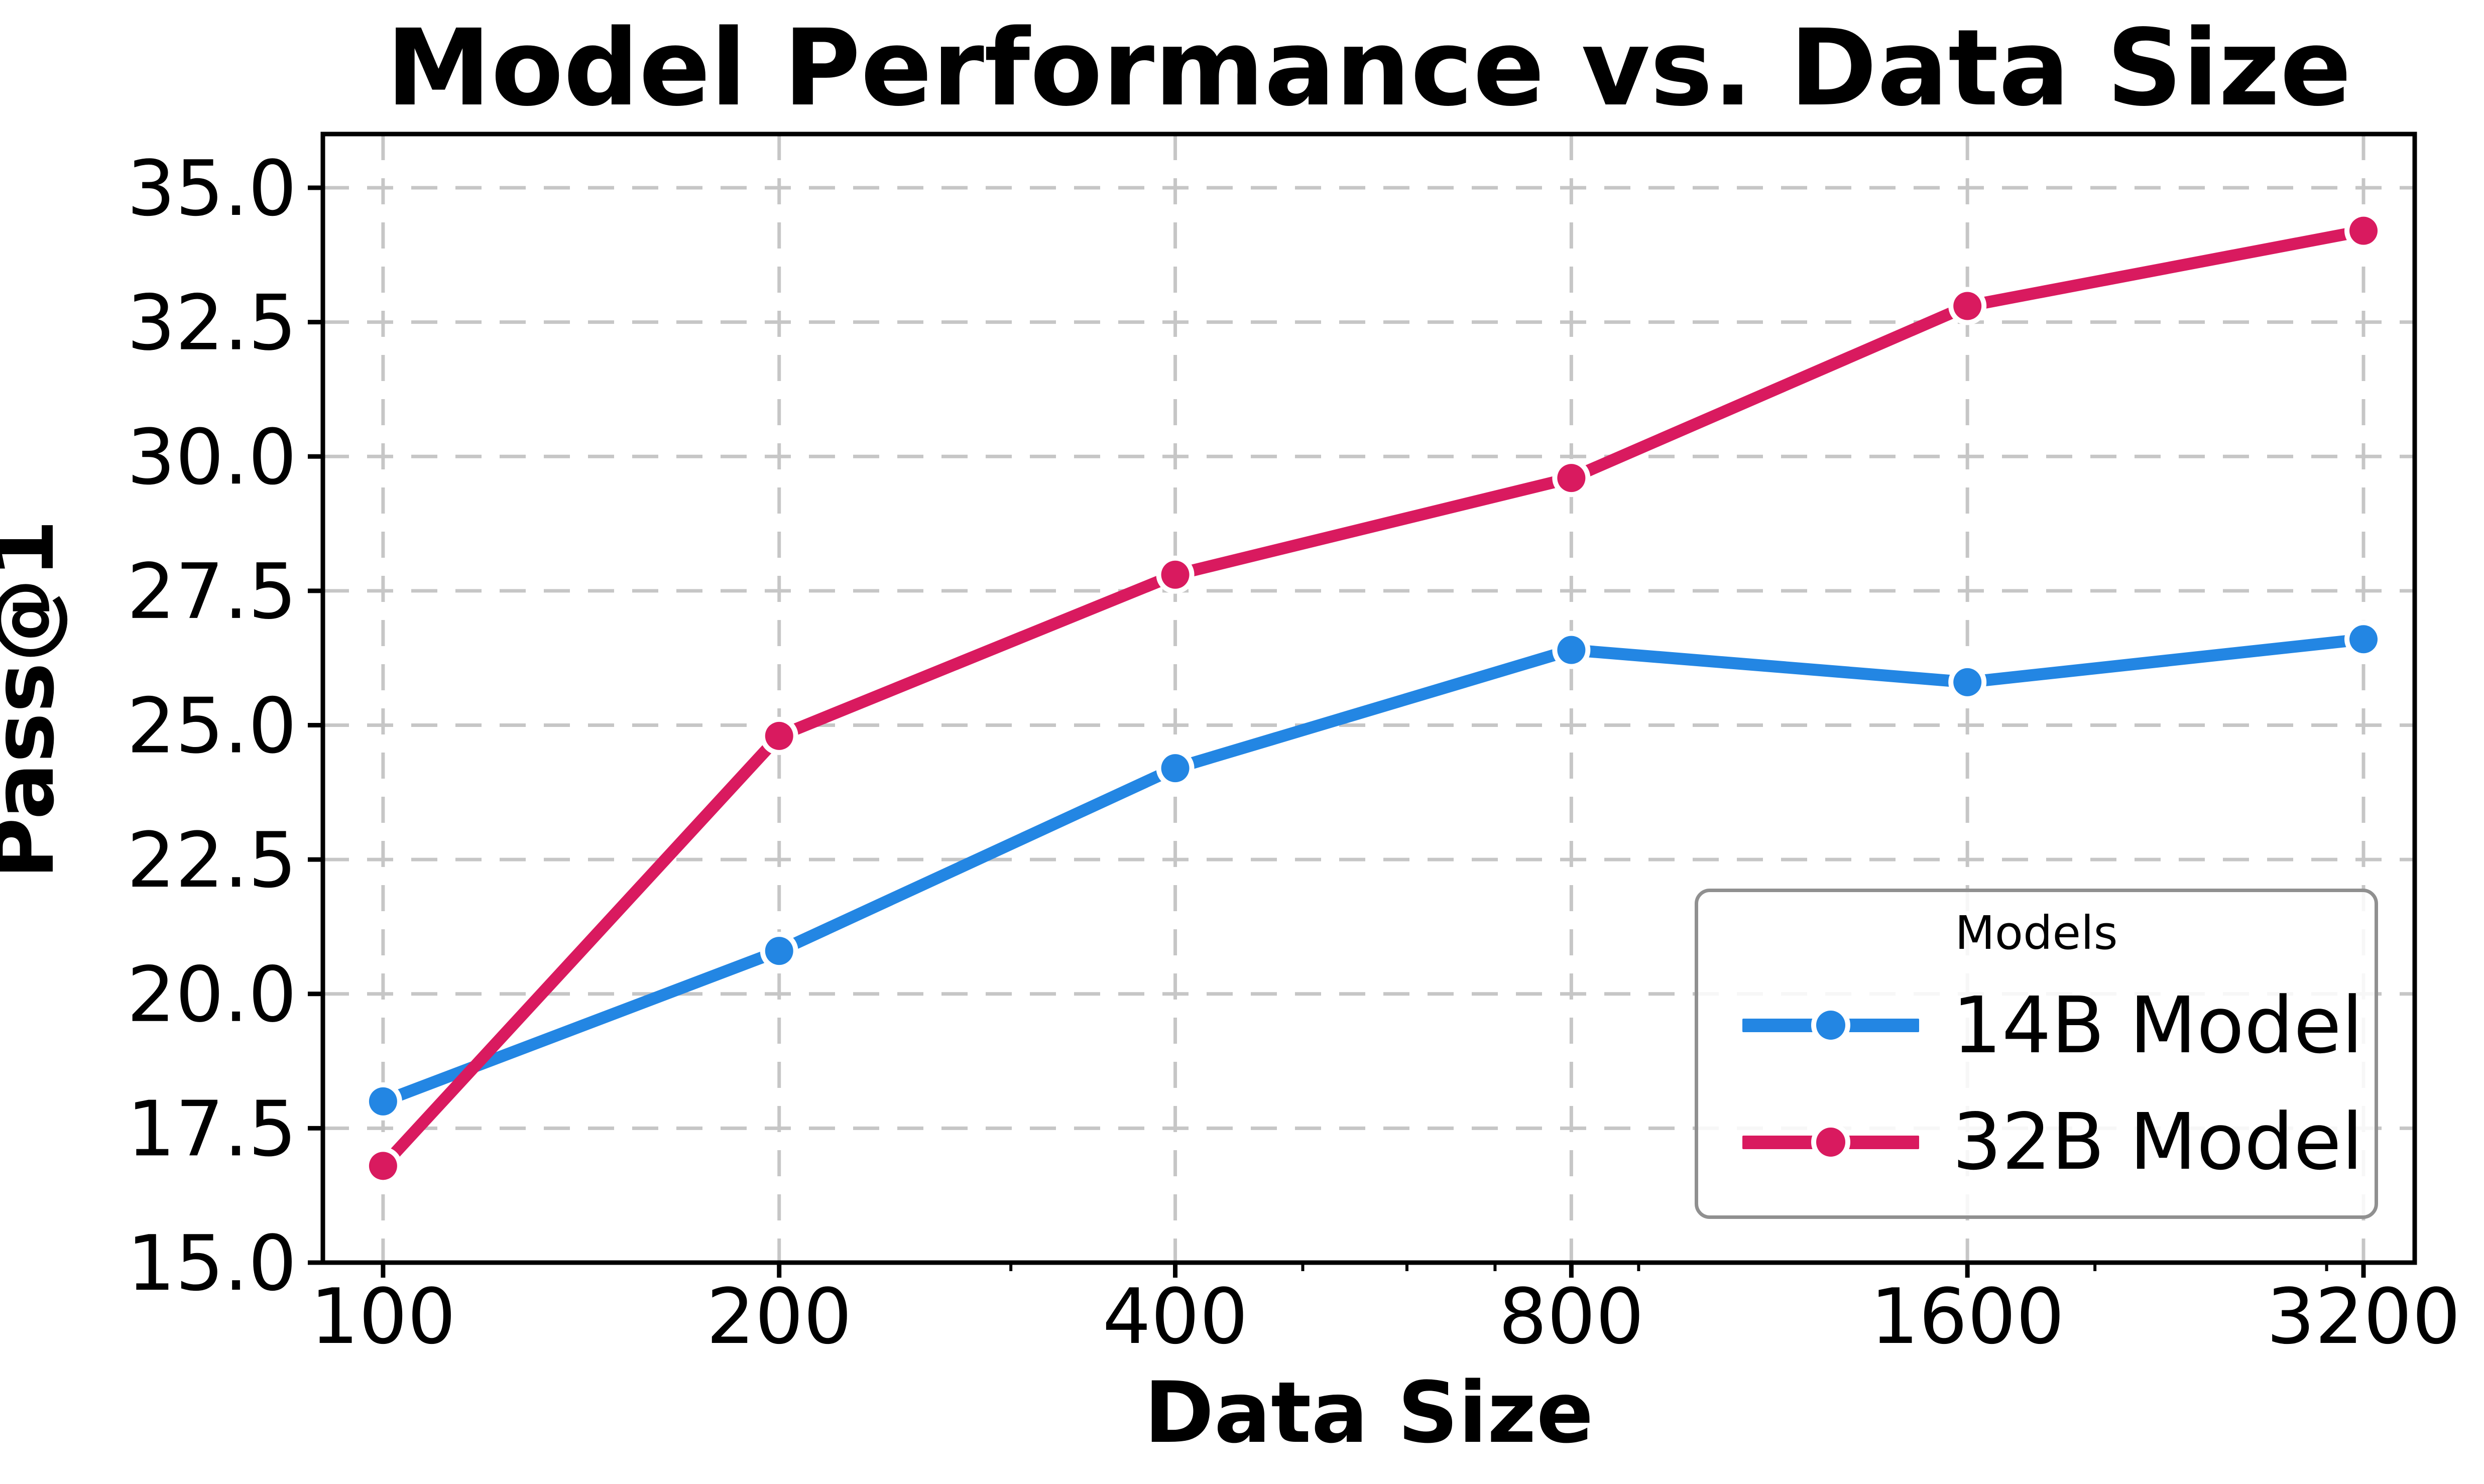 This screenshot has height=1484, width=2484. Describe the element at coordinates (2036, 933) in the screenshot. I see `legend-title: Models` at that location.